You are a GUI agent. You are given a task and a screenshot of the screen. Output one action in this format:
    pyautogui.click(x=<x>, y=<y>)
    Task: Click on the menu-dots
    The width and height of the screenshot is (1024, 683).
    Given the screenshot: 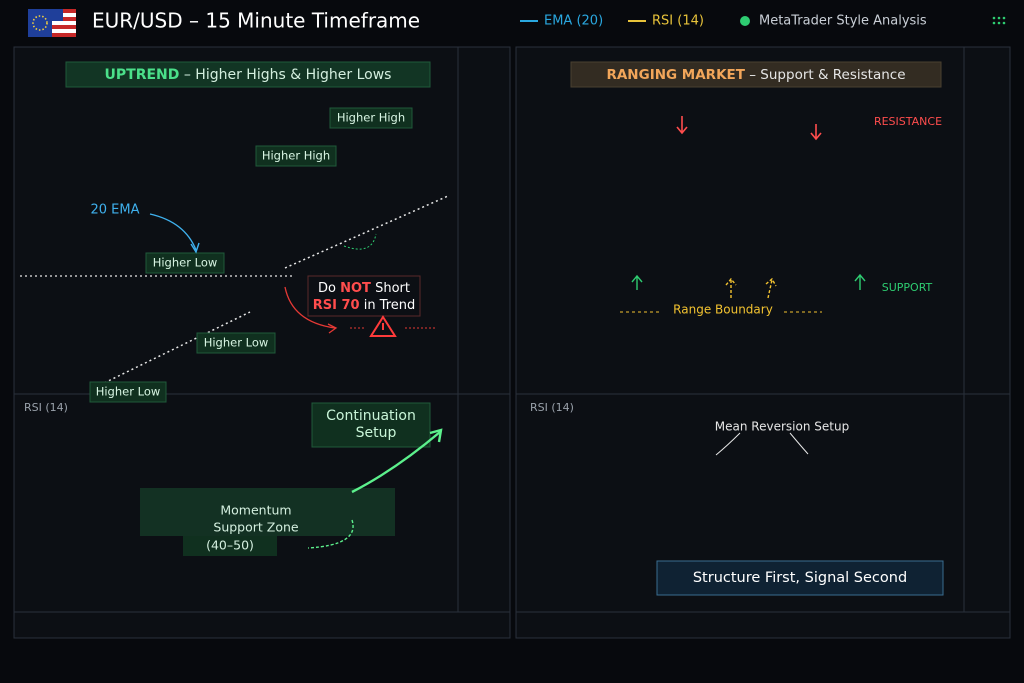 What is the action you would take?
    pyautogui.click(x=999, y=20)
    